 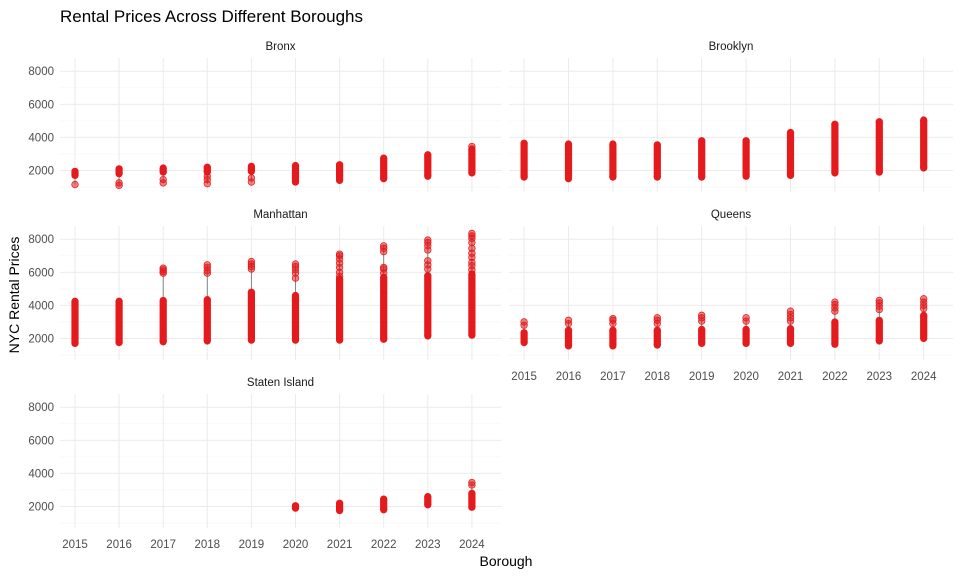 I want to click on x-tick-label: 2015, so click(x=524, y=377).